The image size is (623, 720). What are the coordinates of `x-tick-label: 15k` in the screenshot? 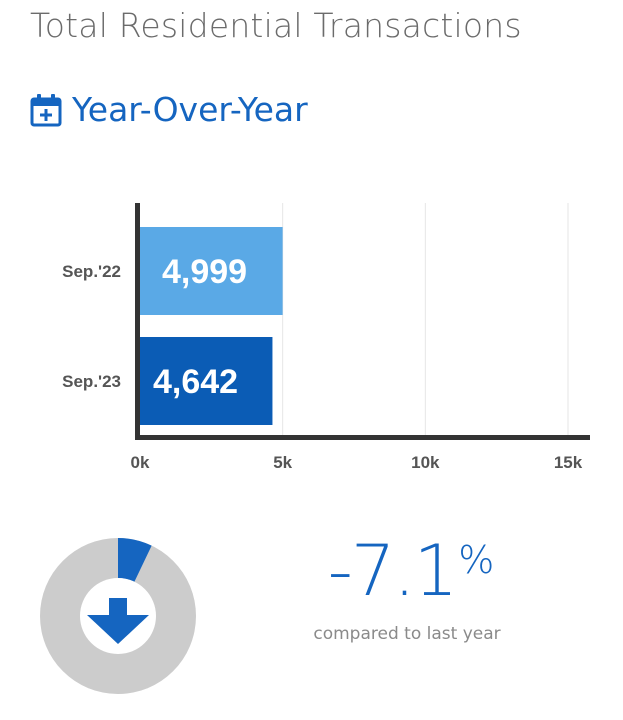 It's located at (568, 462).